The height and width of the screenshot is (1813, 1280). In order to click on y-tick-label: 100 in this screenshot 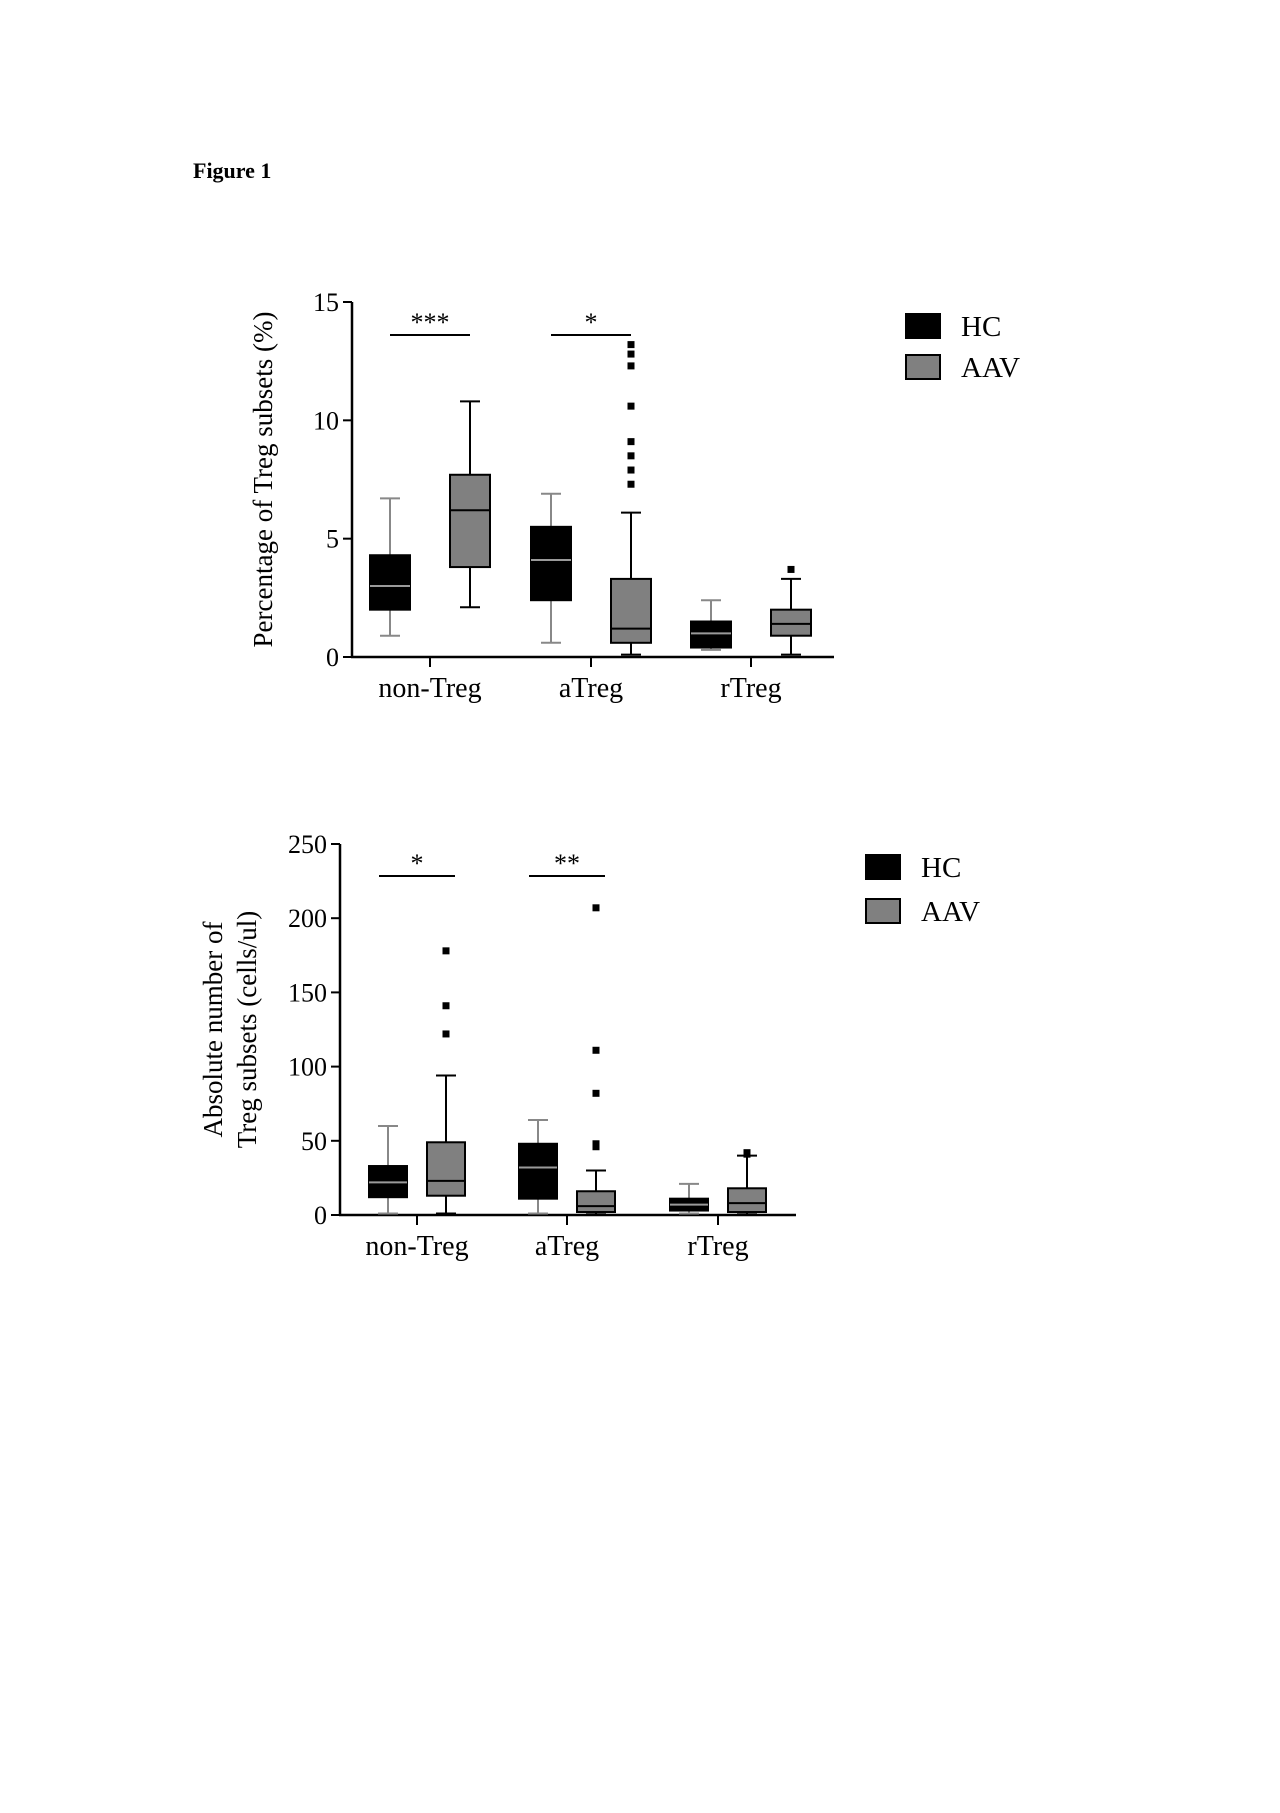, I will do `click(307, 1067)`.